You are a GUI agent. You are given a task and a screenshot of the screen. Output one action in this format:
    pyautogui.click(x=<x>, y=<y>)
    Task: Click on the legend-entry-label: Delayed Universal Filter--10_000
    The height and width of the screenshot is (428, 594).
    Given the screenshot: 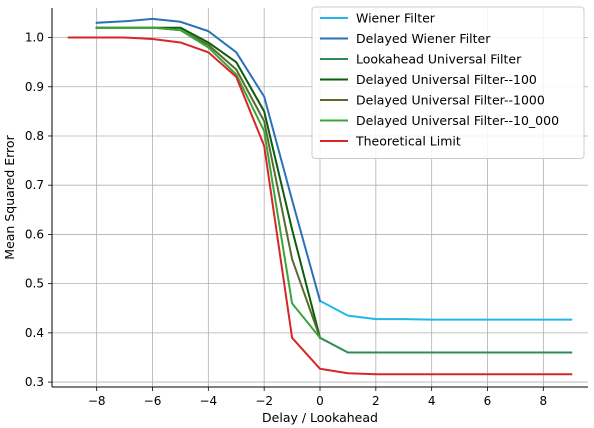 What is the action you would take?
    pyautogui.click(x=457, y=120)
    